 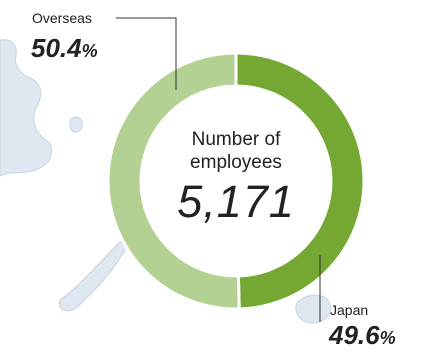 What do you see at coordinates (146, 53) in the screenshot?
I see `leader-line-overseas` at bounding box center [146, 53].